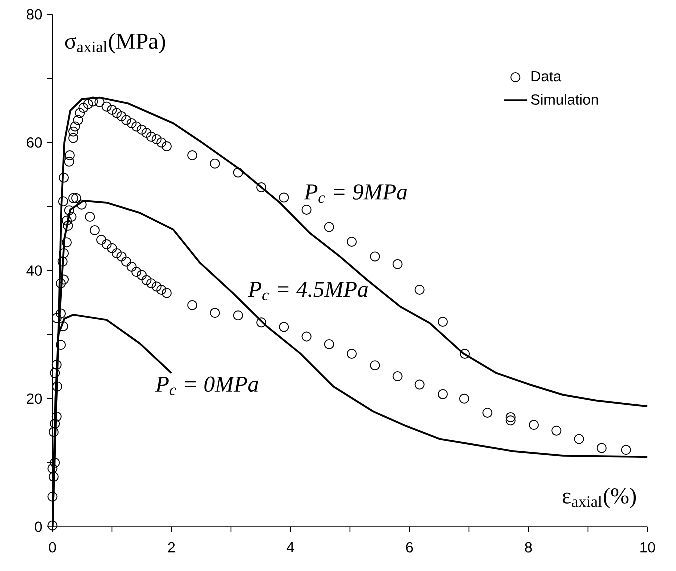 This screenshot has height=571, width=676. Describe the element at coordinates (356, 194) in the screenshot. I see `annotation: P$_{c}$ = 9MPa` at that location.